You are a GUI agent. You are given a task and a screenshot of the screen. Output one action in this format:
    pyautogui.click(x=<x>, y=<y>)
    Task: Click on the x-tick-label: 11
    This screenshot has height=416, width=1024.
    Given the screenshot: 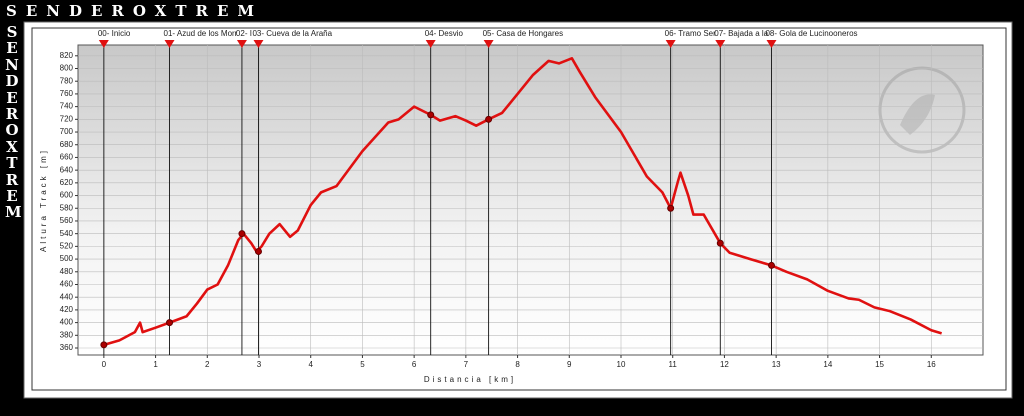 What is the action you would take?
    pyautogui.click(x=673, y=364)
    